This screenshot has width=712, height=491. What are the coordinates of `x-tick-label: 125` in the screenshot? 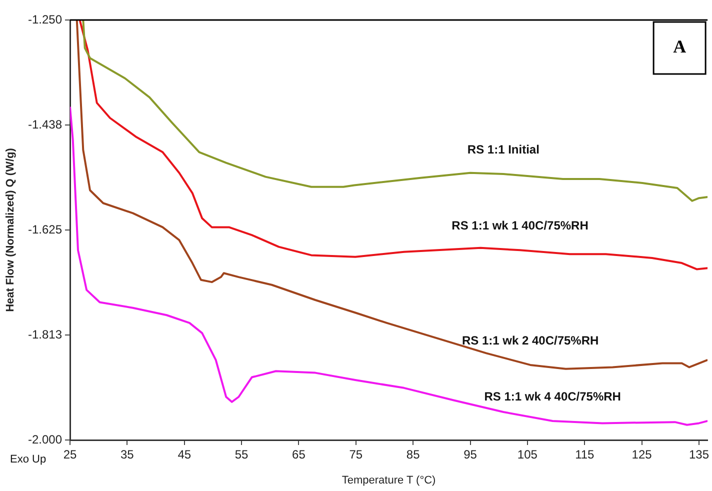 It's located at (642, 455).